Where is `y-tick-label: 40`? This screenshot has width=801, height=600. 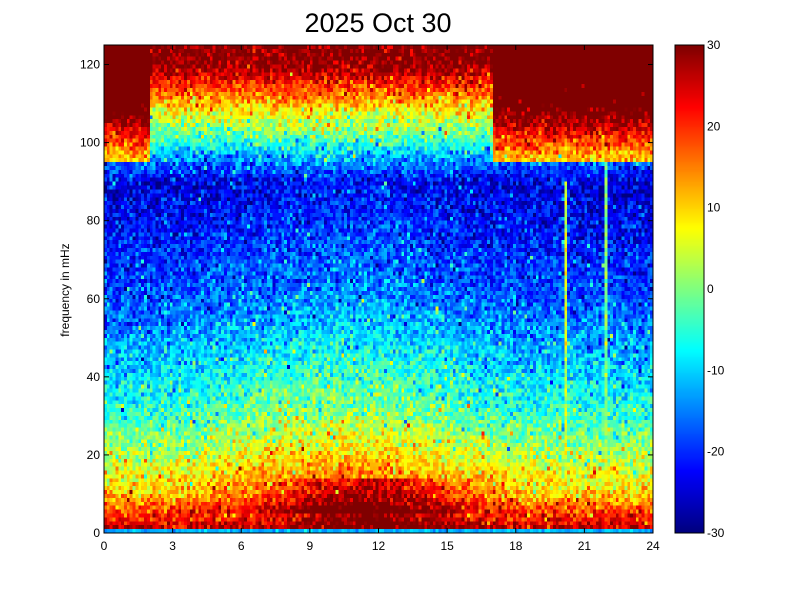
y-tick-label: 40 is located at coordinates (94, 377).